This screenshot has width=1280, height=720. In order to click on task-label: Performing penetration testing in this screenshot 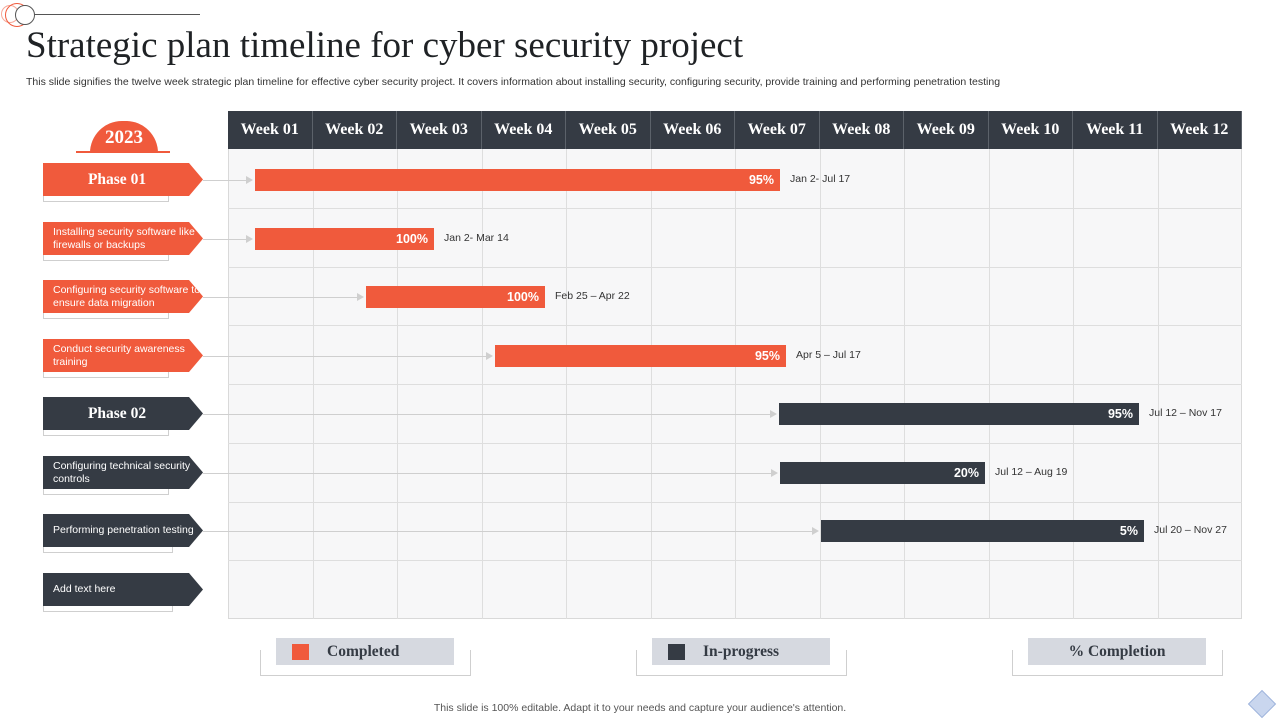, I will do `click(123, 530)`.